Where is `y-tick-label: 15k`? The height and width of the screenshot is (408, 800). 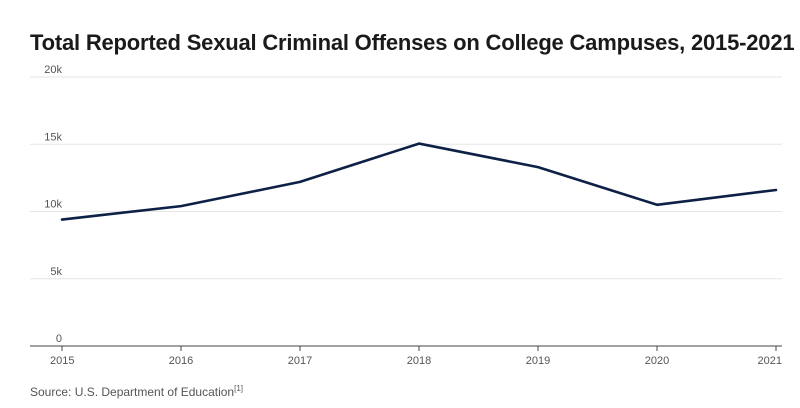 y-tick-label: 15k is located at coordinates (53, 137).